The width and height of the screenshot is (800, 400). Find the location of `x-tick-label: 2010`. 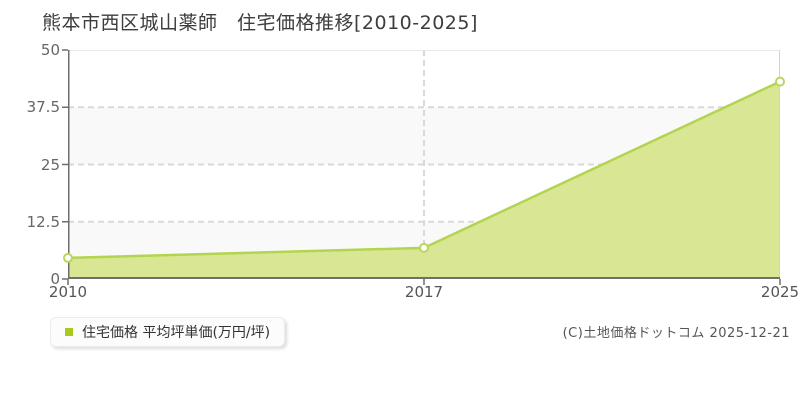

x-tick-label: 2010 is located at coordinates (68, 292).